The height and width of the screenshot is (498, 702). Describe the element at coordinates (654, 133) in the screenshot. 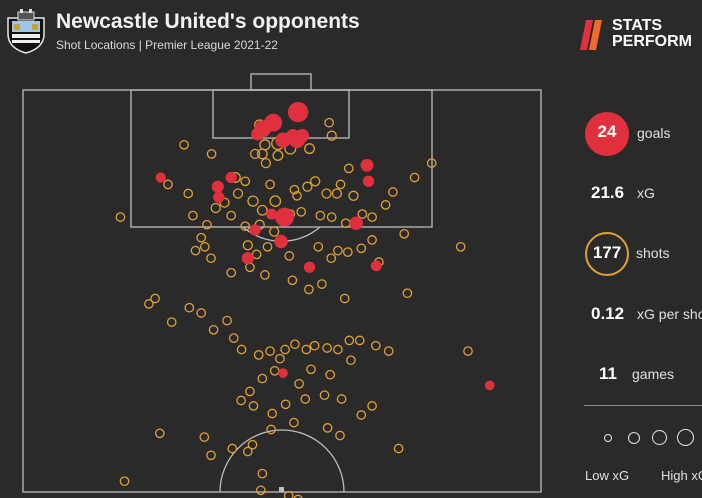

I see `goals-label: goals` at that location.